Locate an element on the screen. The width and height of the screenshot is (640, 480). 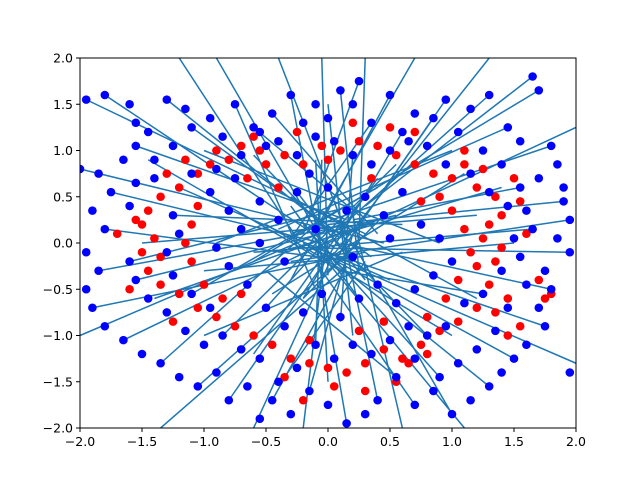
x-tick-label: −1.5 is located at coordinates (142, 441).